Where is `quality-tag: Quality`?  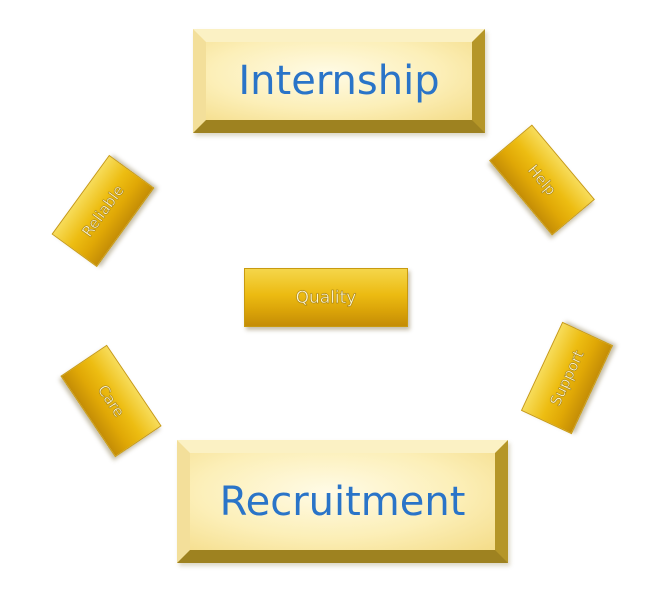 quality-tag: Quality is located at coordinates (326, 297).